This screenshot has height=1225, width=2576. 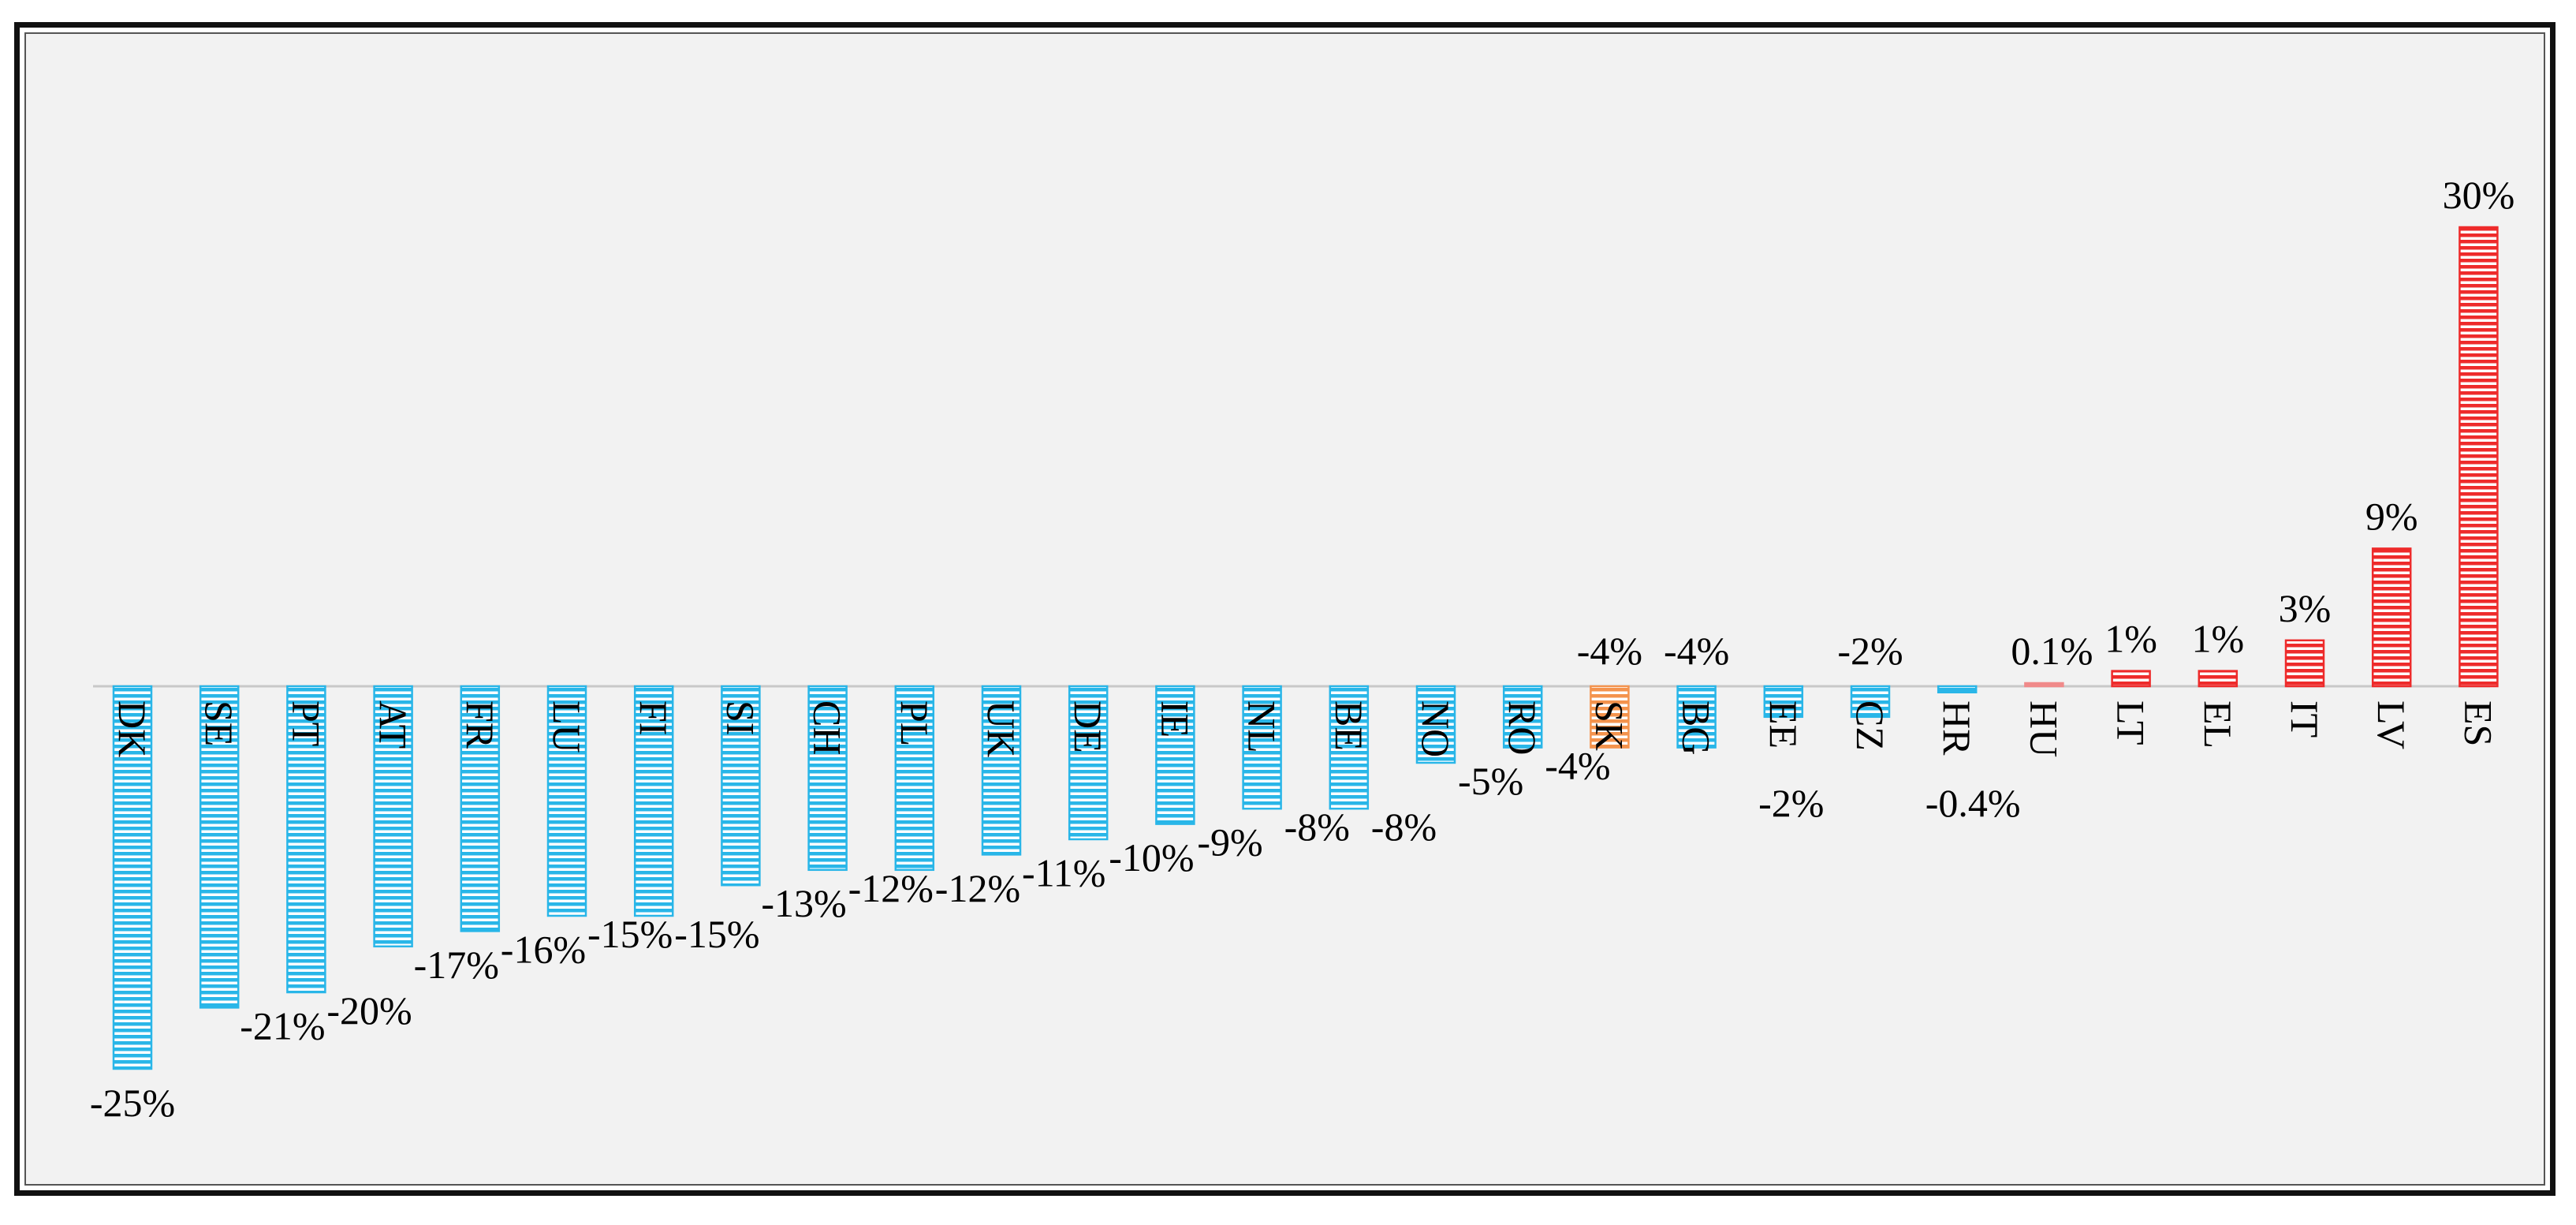 I want to click on bar-pl, so click(x=914, y=779).